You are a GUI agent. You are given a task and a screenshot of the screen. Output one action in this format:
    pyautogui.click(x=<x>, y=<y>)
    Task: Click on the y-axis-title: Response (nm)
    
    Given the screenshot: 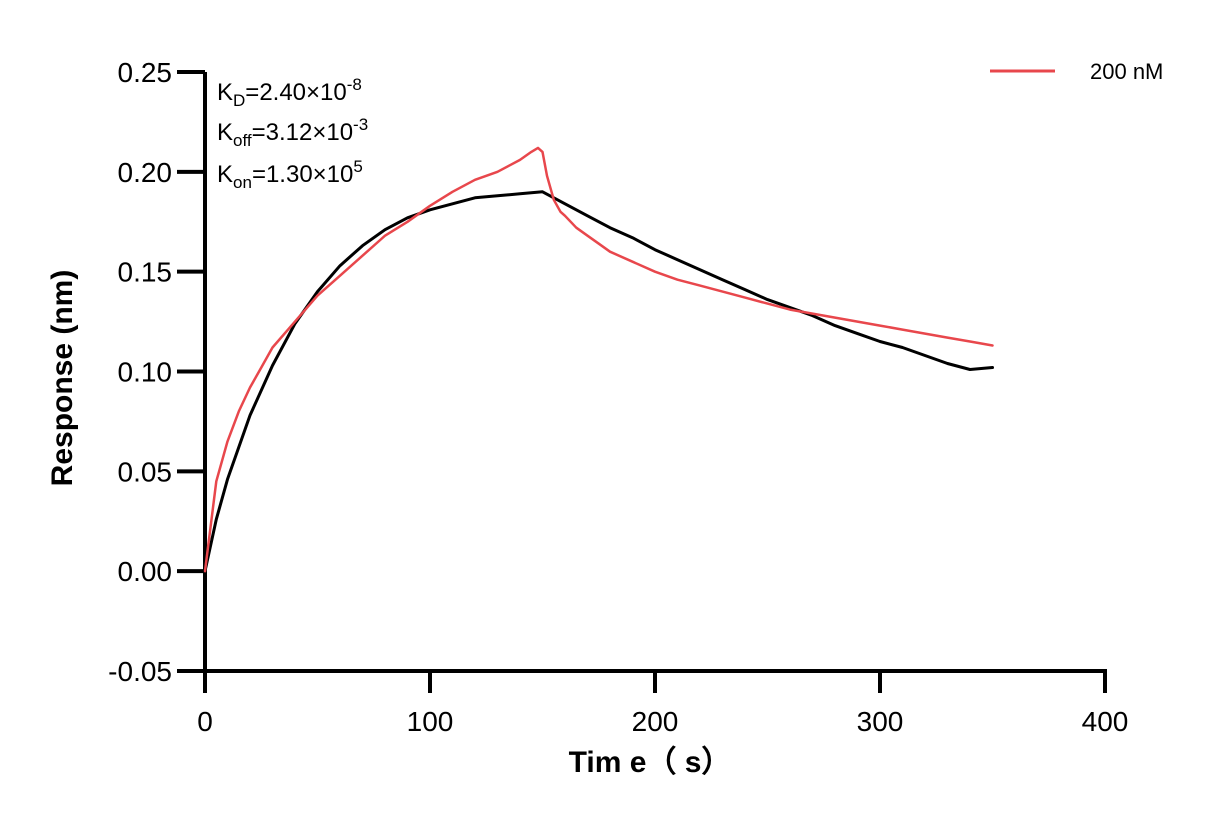 What is the action you would take?
    pyautogui.click(x=62, y=378)
    